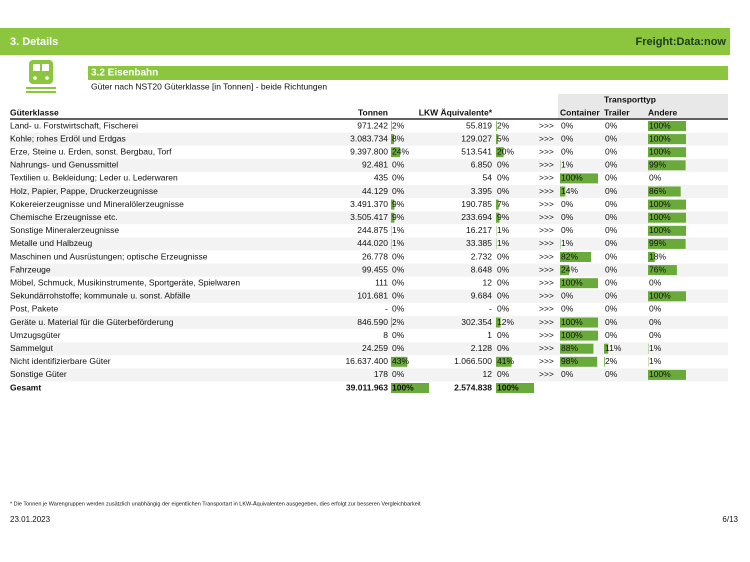 The height and width of the screenshot is (562, 750). What do you see at coordinates (60, 361) in the screenshot?
I see `row-name: Nicht identifizierbare Güter` at bounding box center [60, 361].